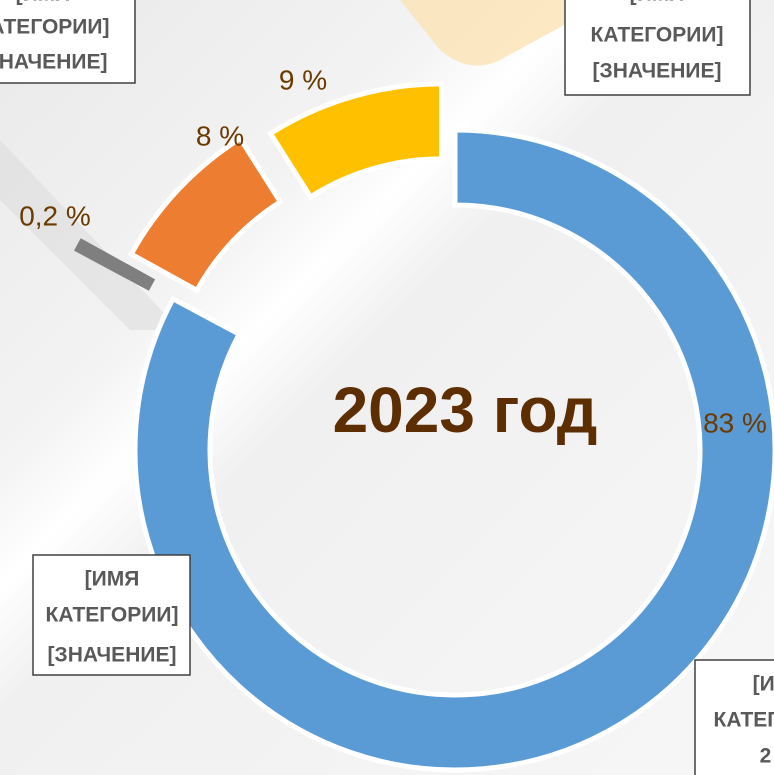 Image resolution: width=774 pixels, height=775 pixels. What do you see at coordinates (55, 215) in the screenshot?
I see `value-label: 0,2 %` at bounding box center [55, 215].